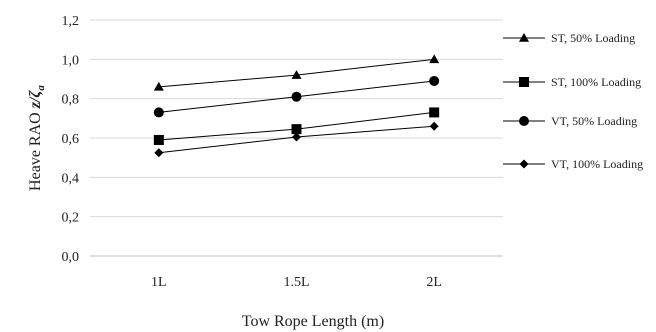  Describe the element at coordinates (593, 38) in the screenshot. I see `legend-label: ST, 50% Loading` at that location.